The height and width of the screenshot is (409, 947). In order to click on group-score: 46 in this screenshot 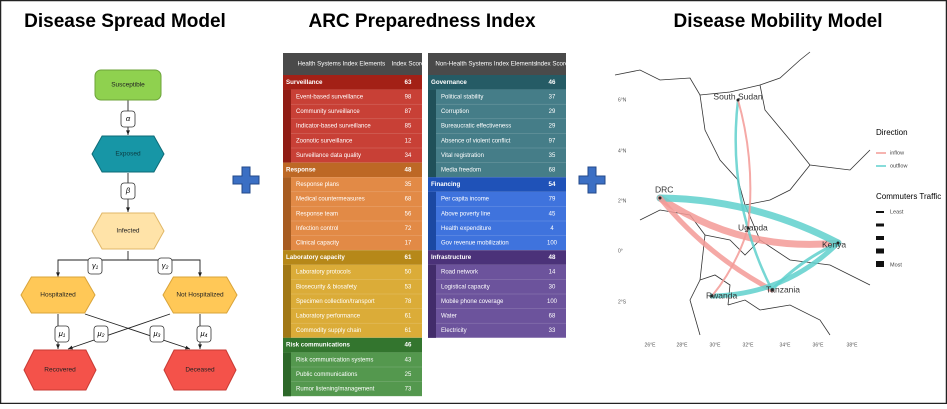, I will do `click(408, 345)`.